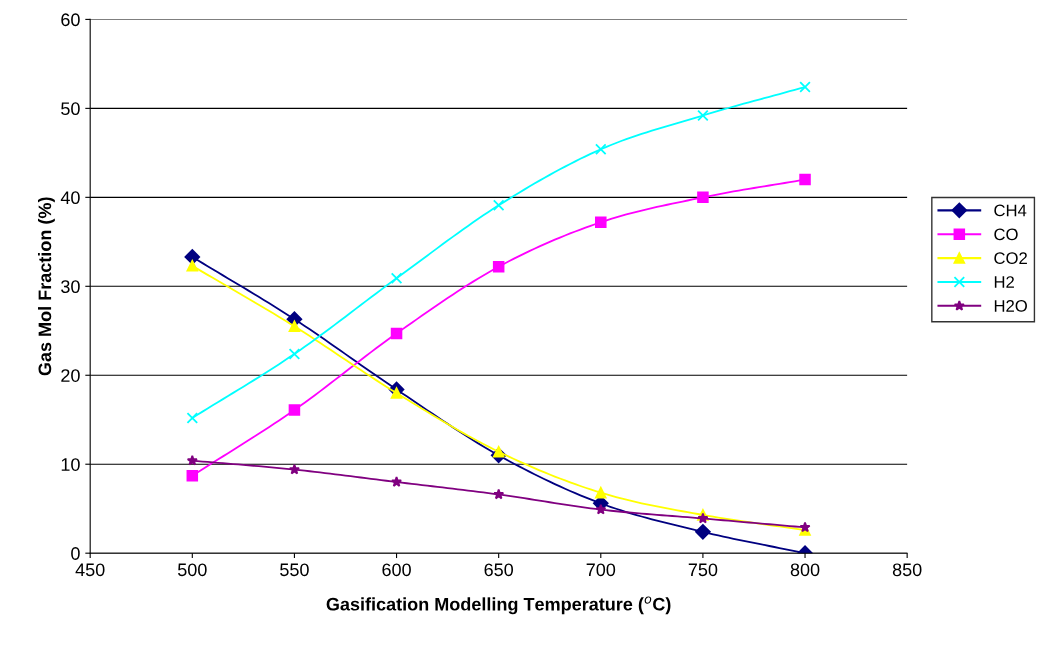 This screenshot has width=1061, height=647. What do you see at coordinates (46, 286) in the screenshot?
I see `y-axis-title: Gas Mol Fraction (%)` at bounding box center [46, 286].